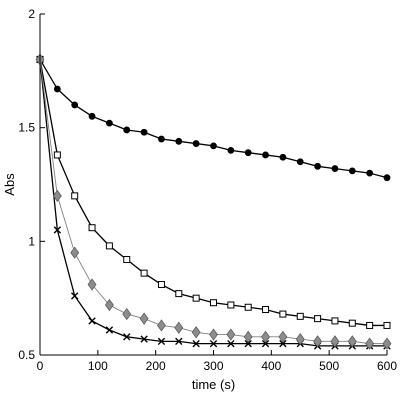 This screenshot has width=400, height=400. I want to click on x-tick-label: 0, so click(40, 366).